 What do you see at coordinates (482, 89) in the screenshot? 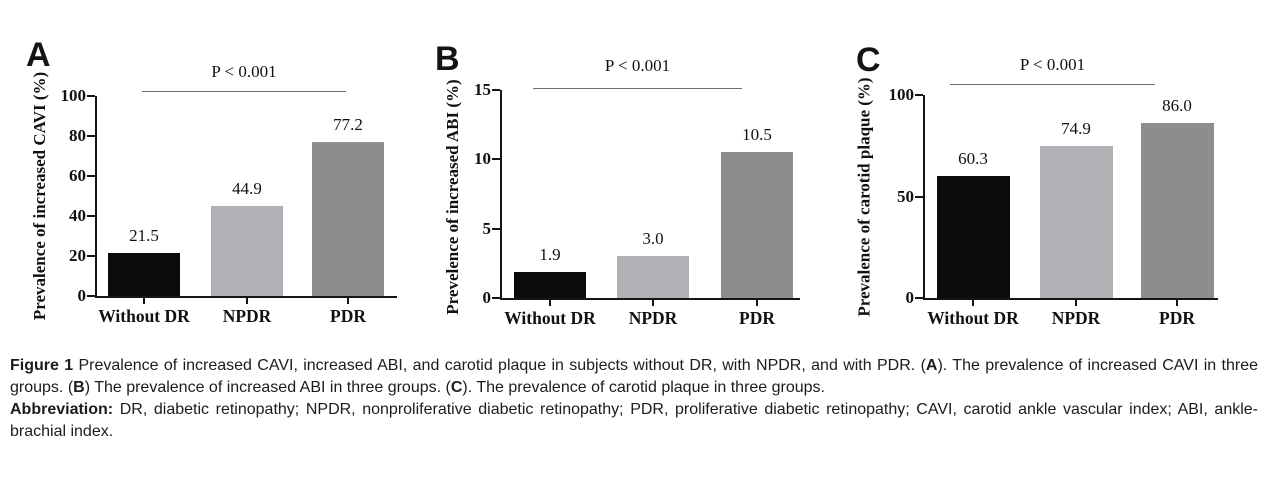
I see `y-tick-label: 15` at bounding box center [482, 89].